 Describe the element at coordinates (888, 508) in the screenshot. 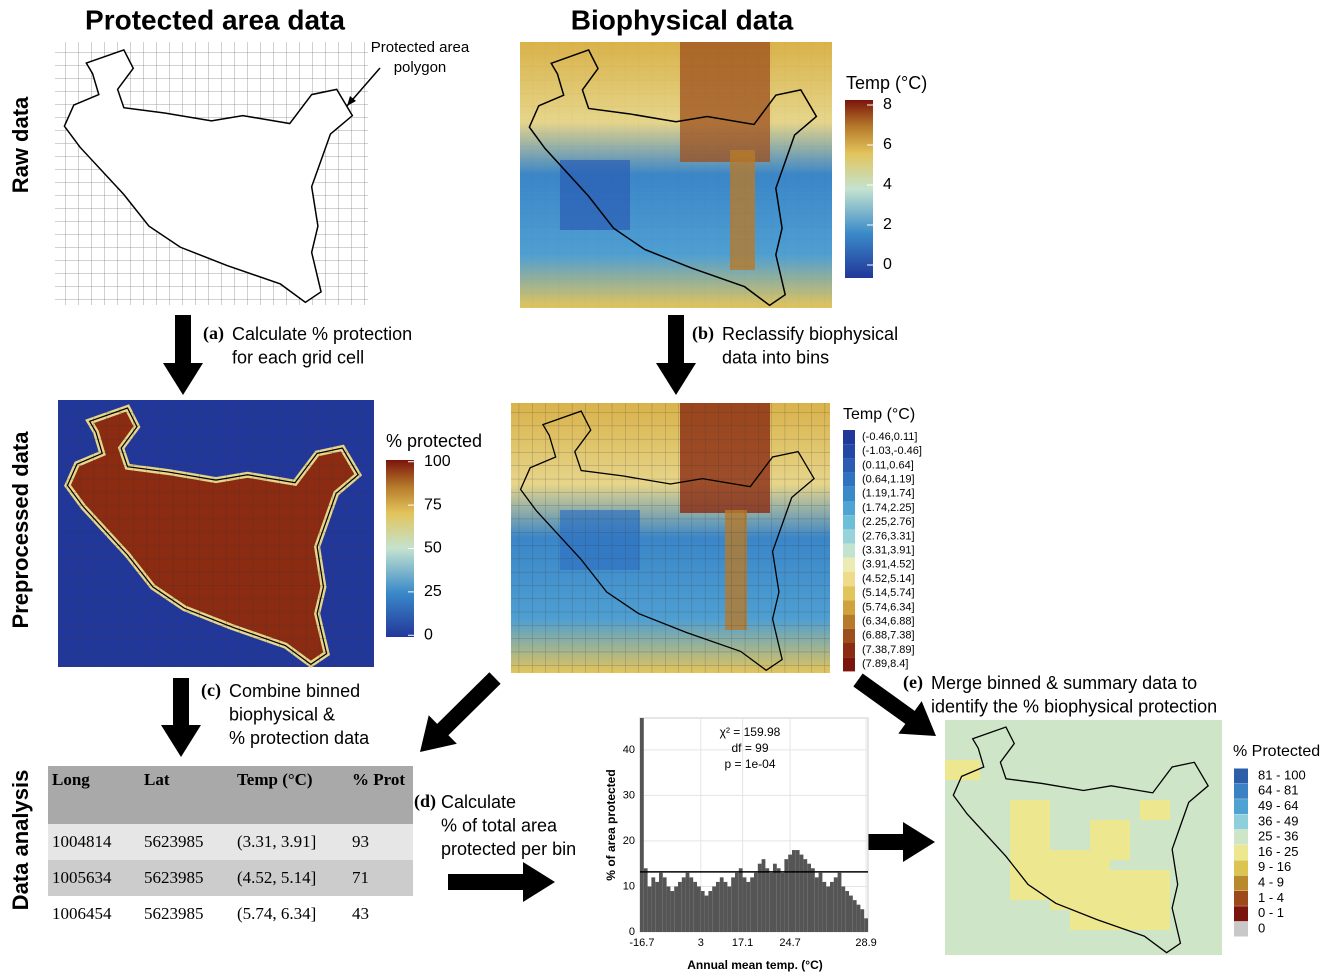

I see `legend-label: (1.74,2.25]` at that location.